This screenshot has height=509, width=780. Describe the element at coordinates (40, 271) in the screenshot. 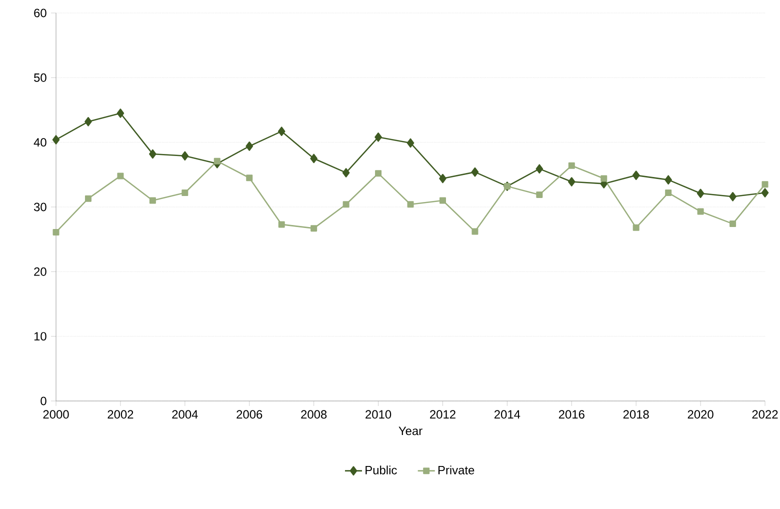

I see `y-tick-label: 20` at that location.